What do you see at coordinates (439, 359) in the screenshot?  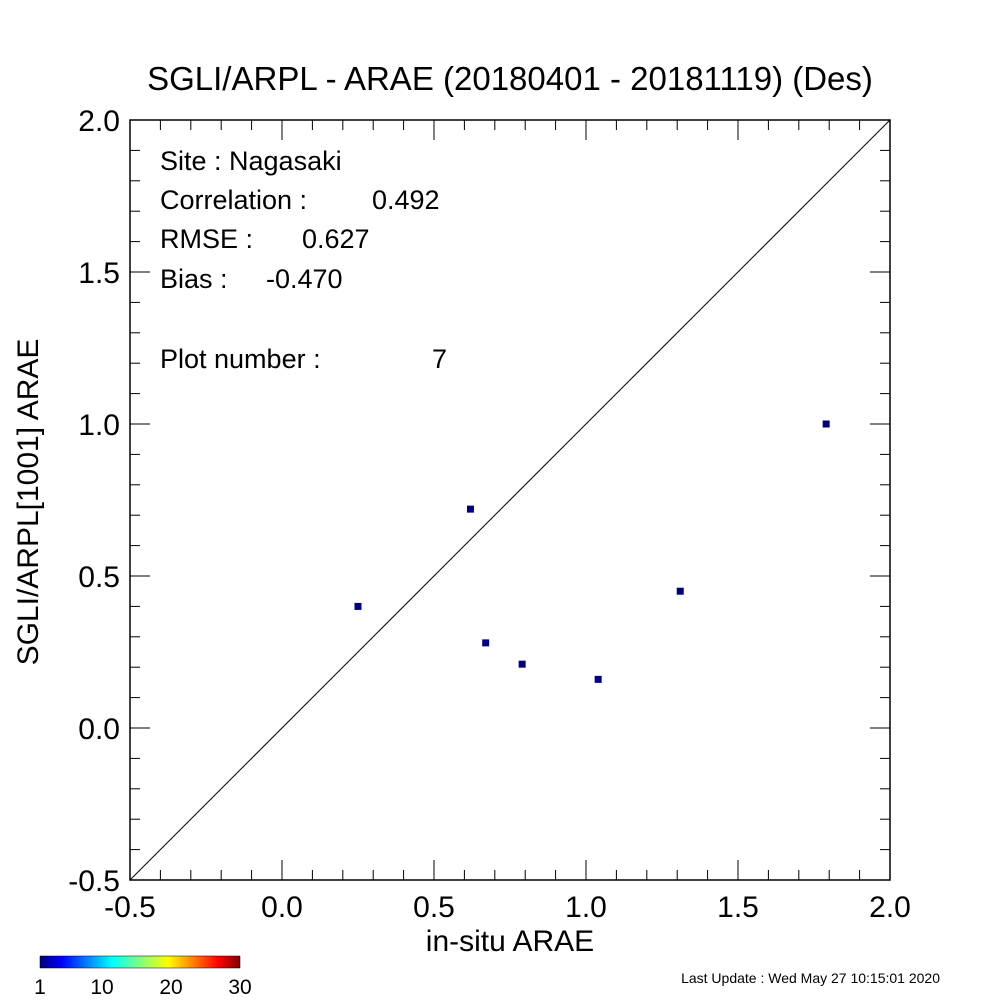 I see `plot-number-value: 7` at bounding box center [439, 359].